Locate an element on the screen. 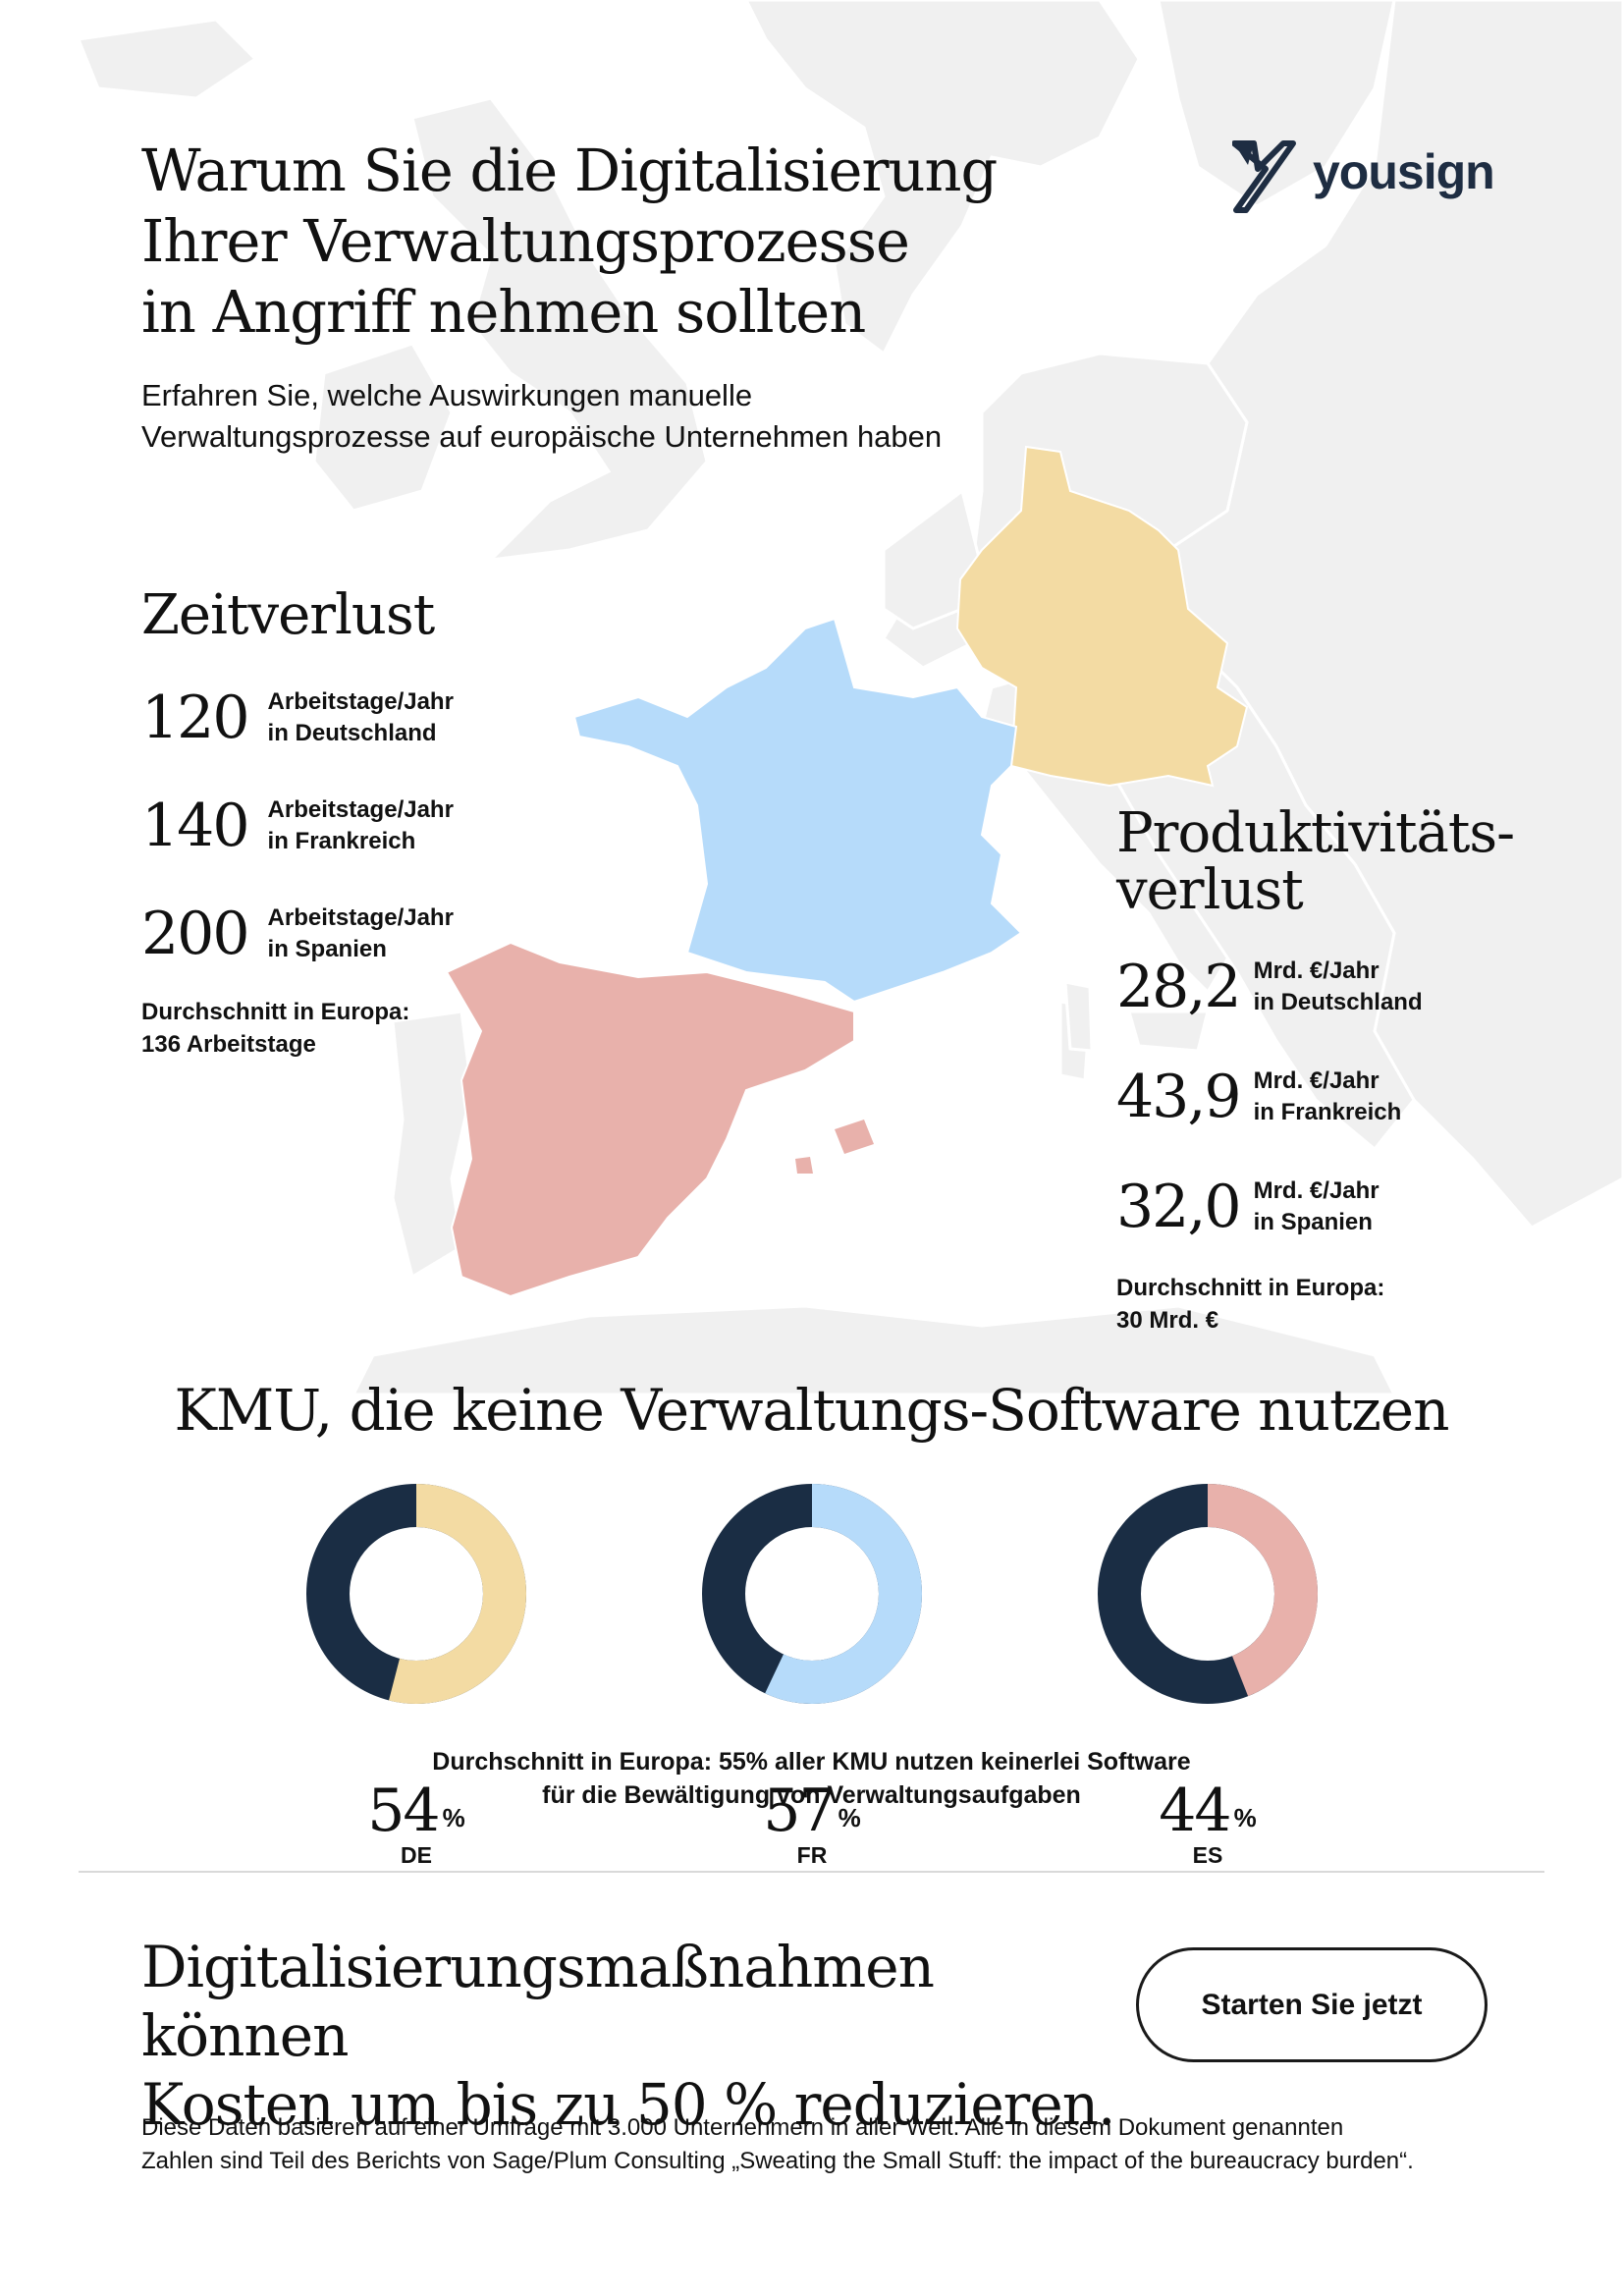 This screenshot has height=2296, width=1623. zeit-stat-es: 200 Arbeitstage/Jahr in Spanien is located at coordinates (297, 934).